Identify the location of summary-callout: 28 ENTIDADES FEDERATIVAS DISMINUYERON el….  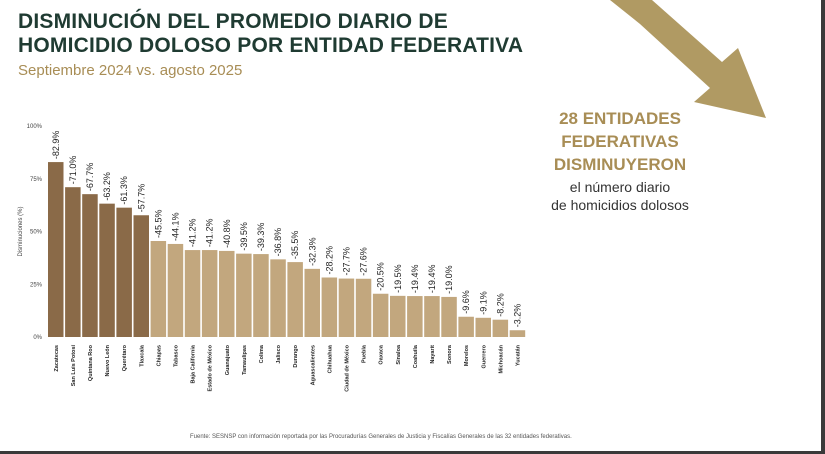
(620, 160).